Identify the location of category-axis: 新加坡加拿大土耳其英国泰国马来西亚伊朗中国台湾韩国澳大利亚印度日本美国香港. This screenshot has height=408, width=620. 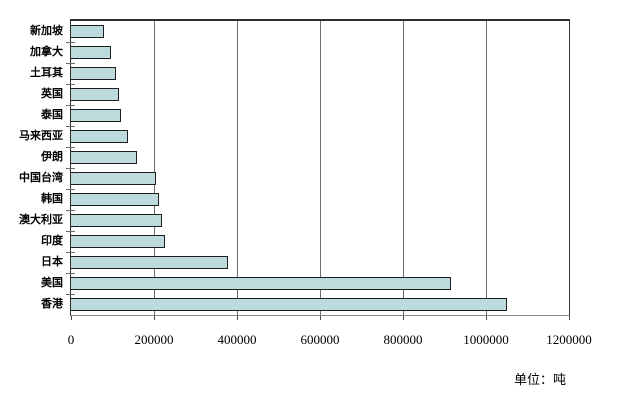
(31, 168).